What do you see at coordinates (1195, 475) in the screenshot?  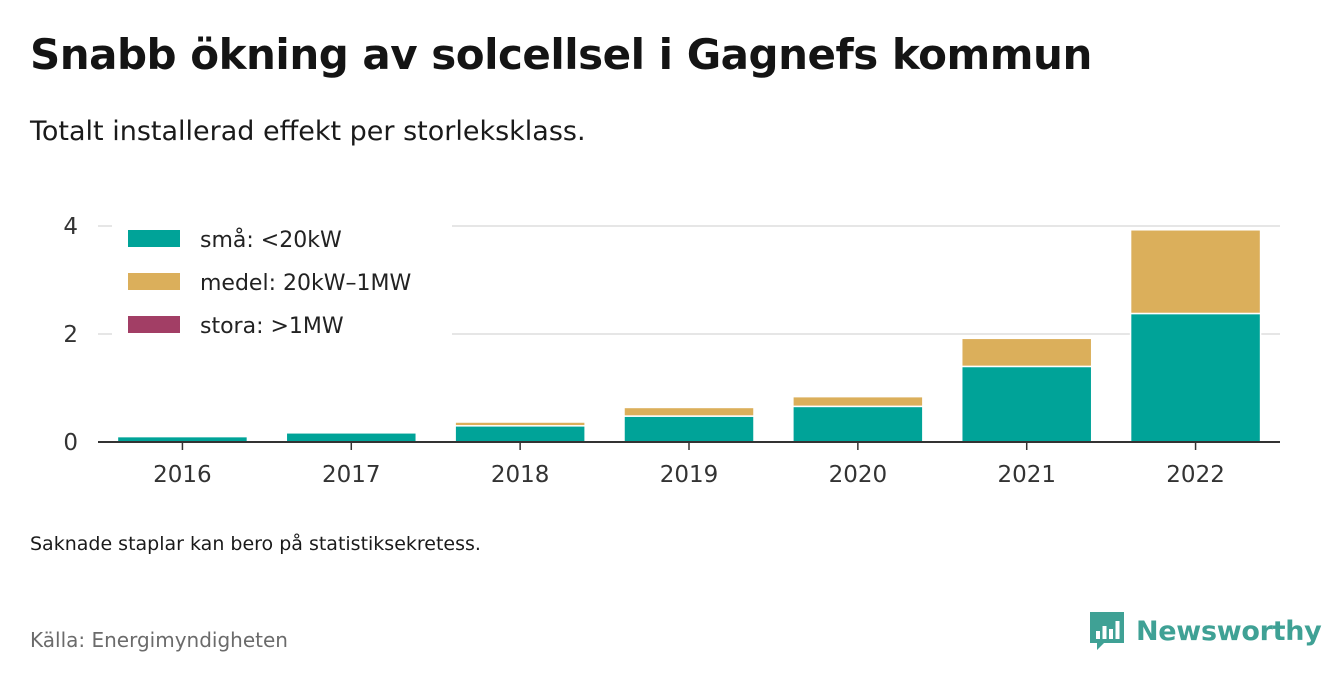 I see `x-tick-label: 2022` at bounding box center [1195, 475].